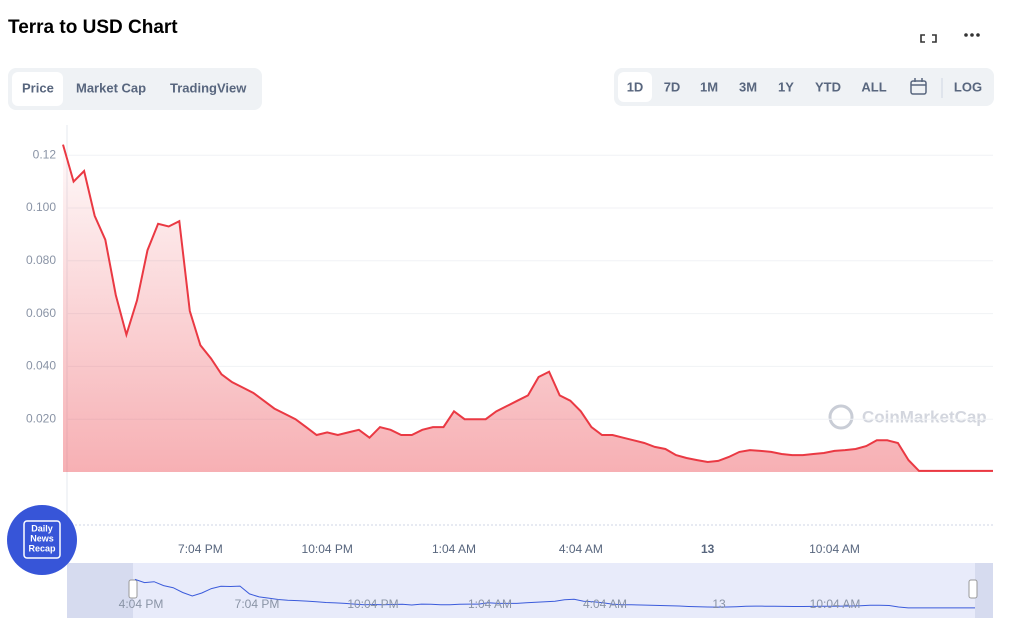 The height and width of the screenshot is (633, 1027). Describe the element at coordinates (41, 418) in the screenshot. I see `y-tick-label: 0.020` at that location.